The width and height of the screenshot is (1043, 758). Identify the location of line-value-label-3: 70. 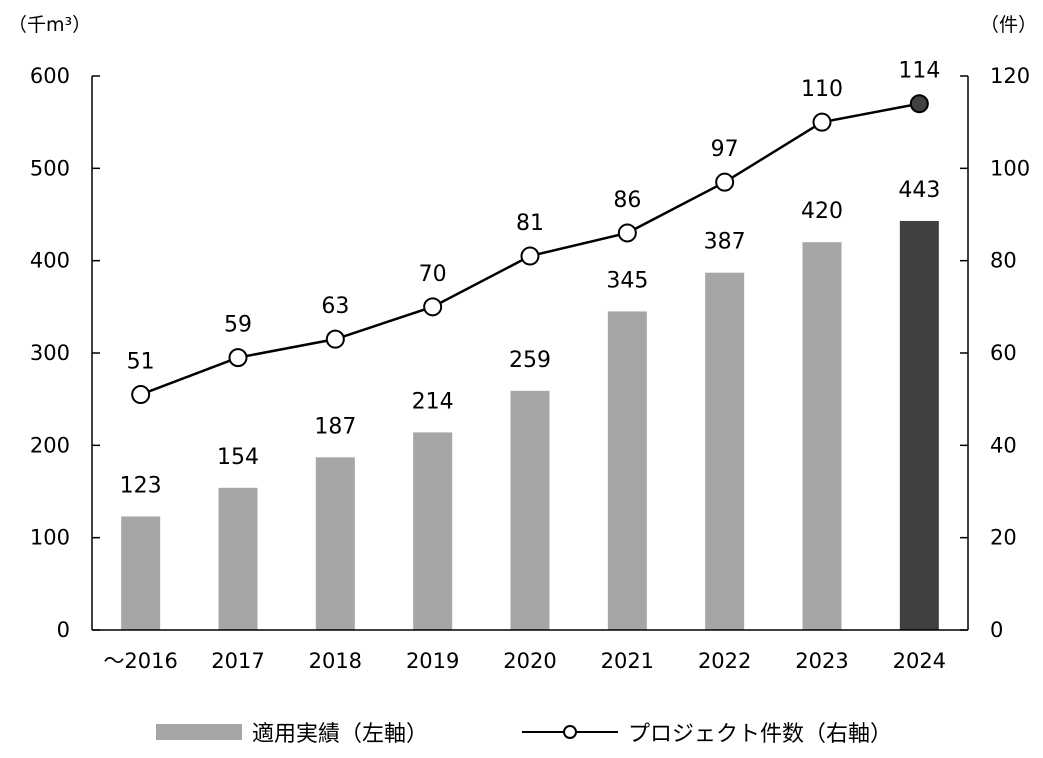
(433, 274).